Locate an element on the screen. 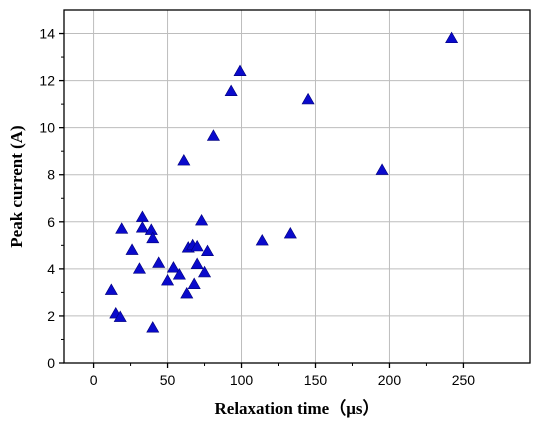 The image size is (550, 426). y-tick-label: 2 is located at coordinates (51, 316).